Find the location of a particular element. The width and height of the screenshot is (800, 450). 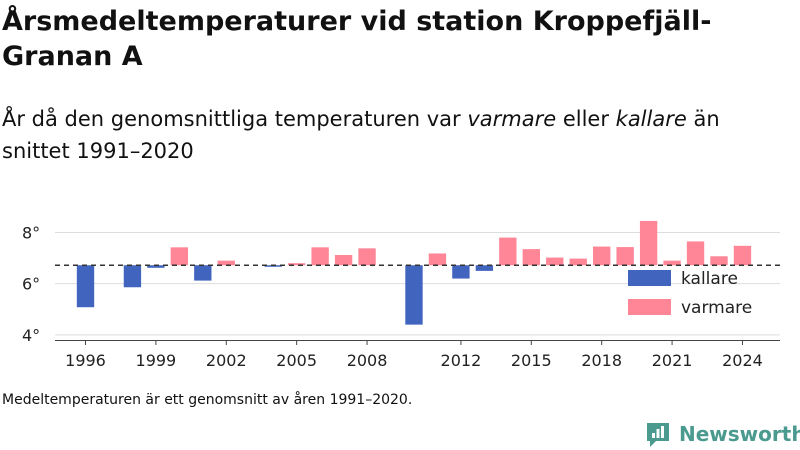

legend-label-varmare: varmare is located at coordinates (716, 308).